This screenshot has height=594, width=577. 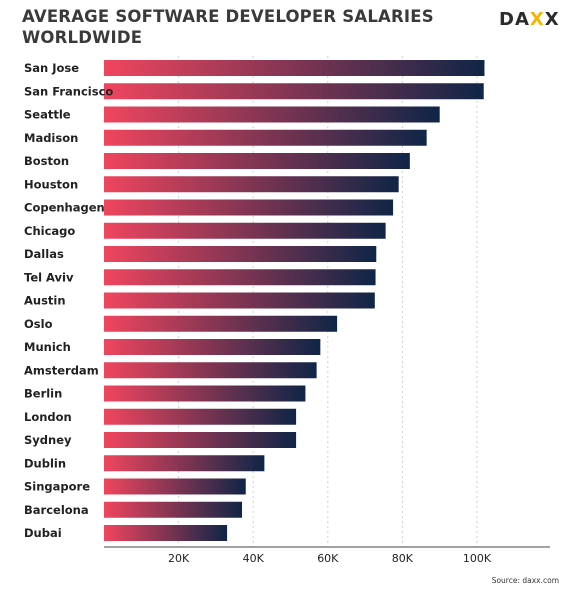 I want to click on category-label-dublin: Dublin, so click(x=45, y=463).